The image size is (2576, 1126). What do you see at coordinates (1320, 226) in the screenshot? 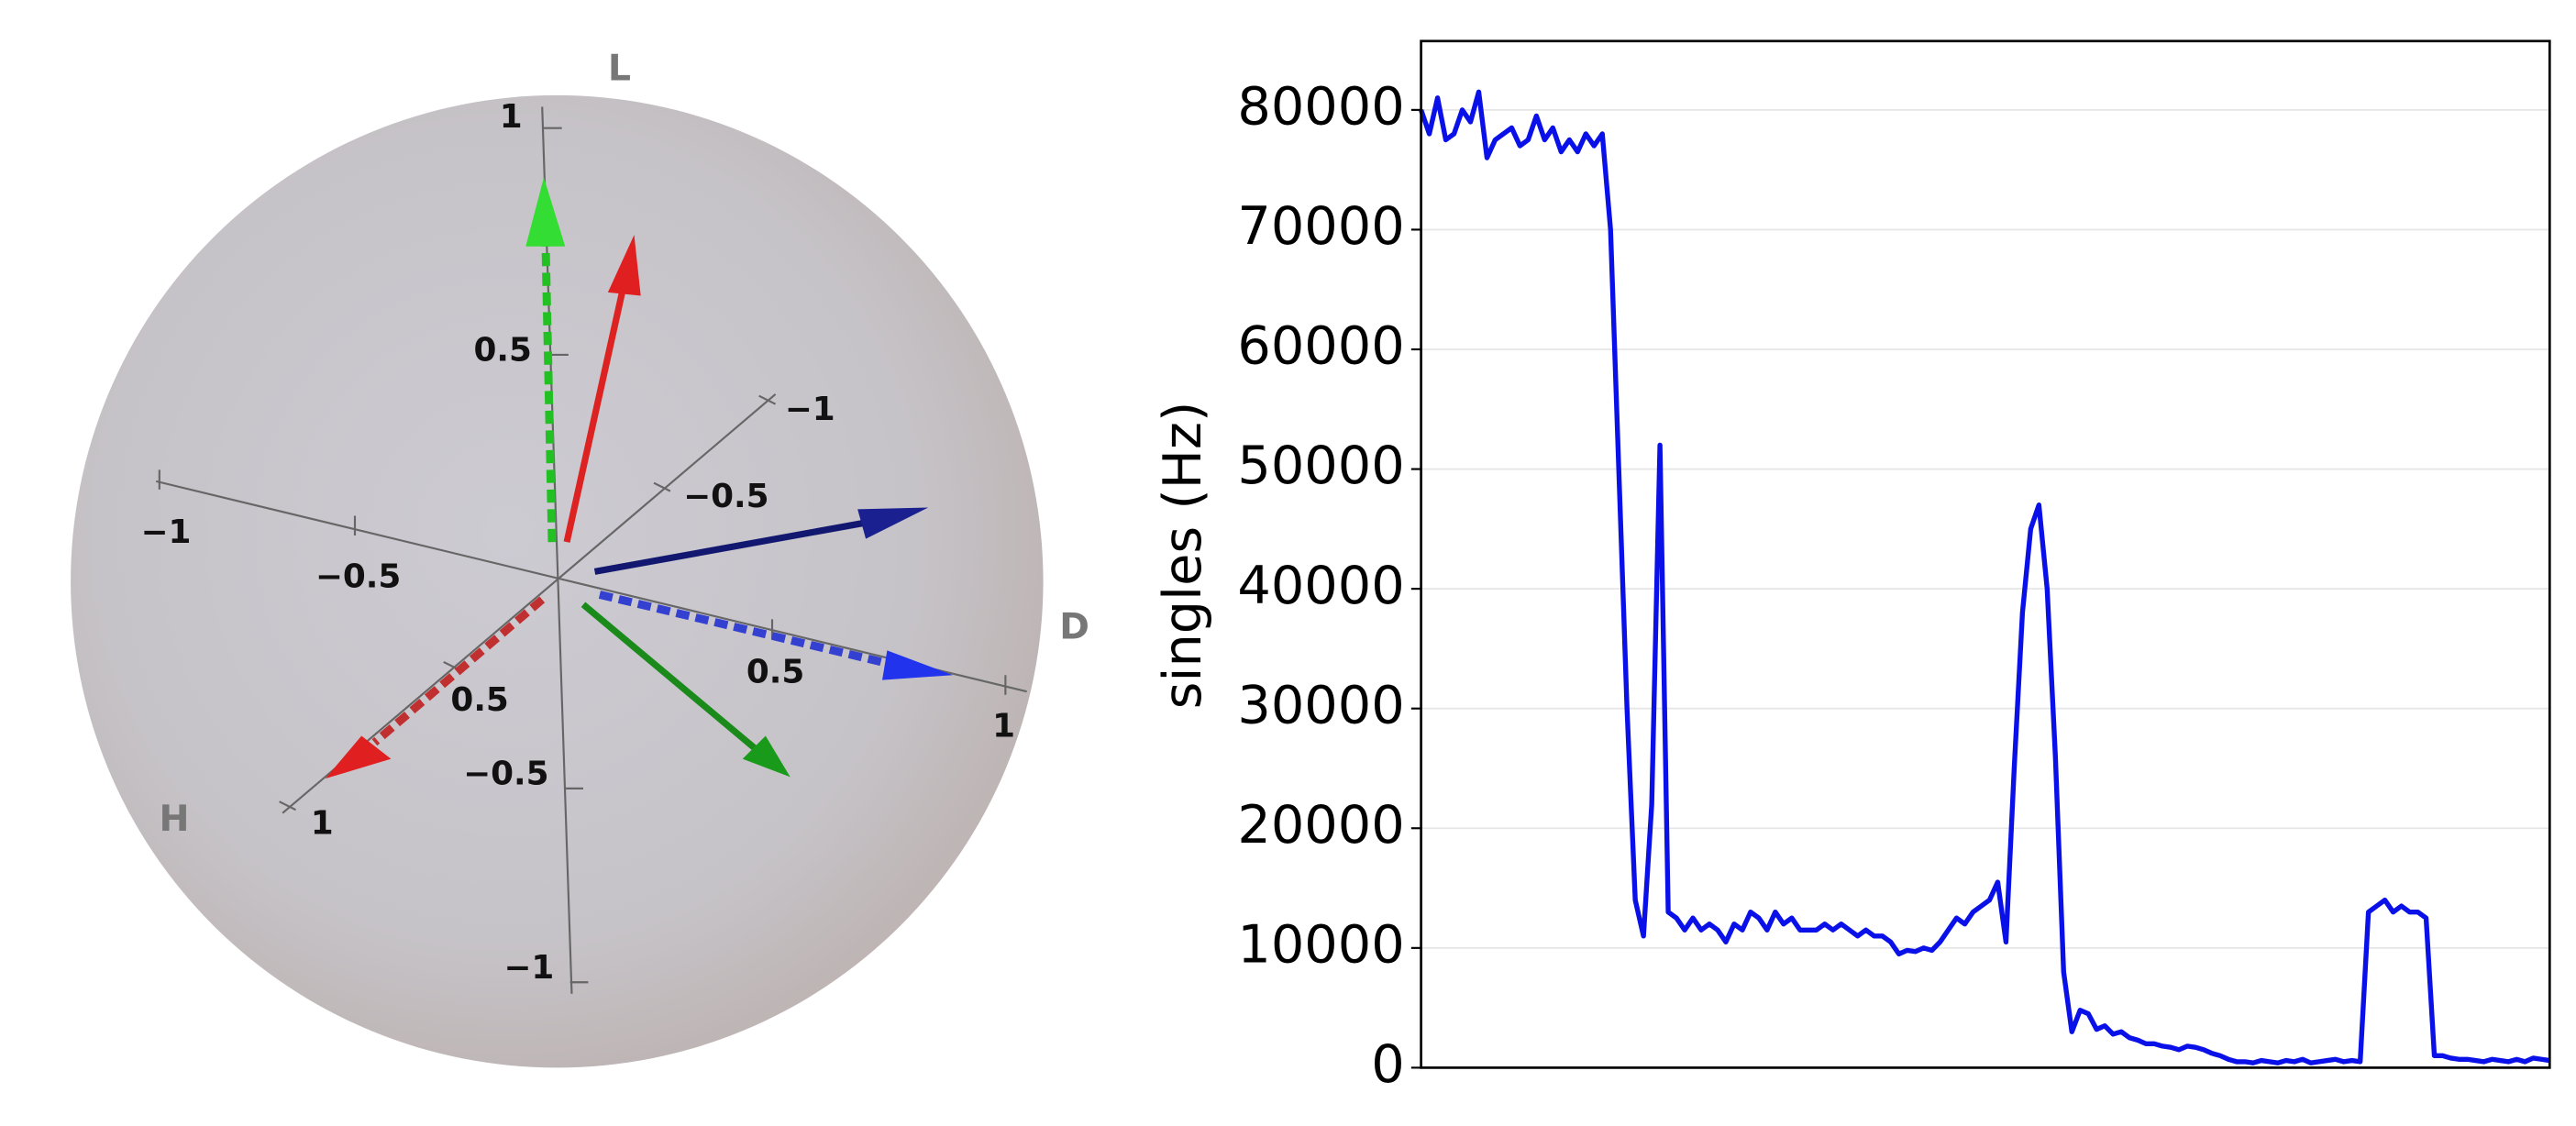
I see `y-tick-label: 70000` at bounding box center [1320, 226].